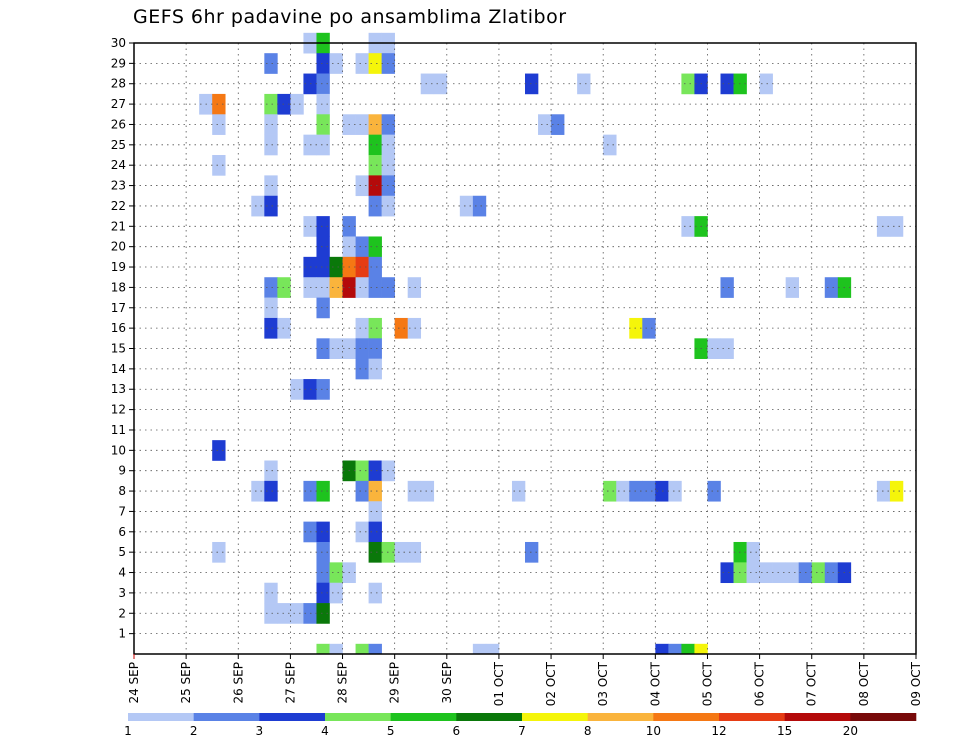 This screenshot has height=742, width=960. What do you see at coordinates (122, 471) in the screenshot?
I see `y-tick-label: 9` at bounding box center [122, 471].